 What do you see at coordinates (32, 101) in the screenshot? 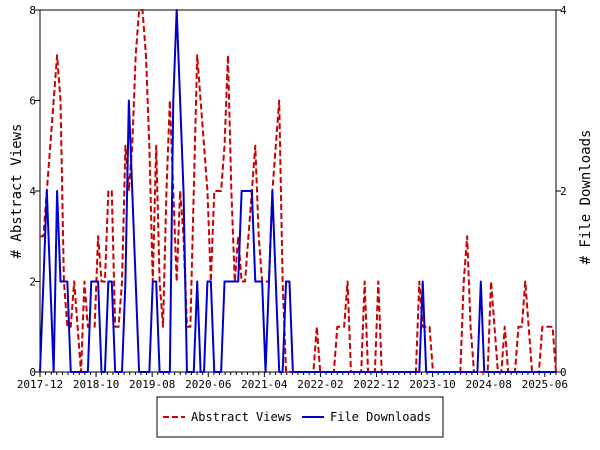
I see `y-left-tick-label: 6` at bounding box center [32, 101].